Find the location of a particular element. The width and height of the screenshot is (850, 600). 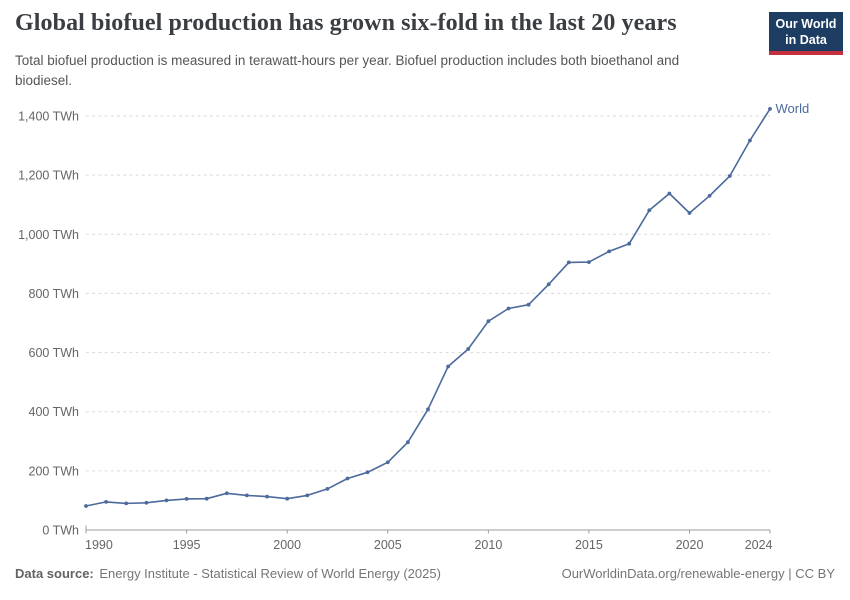

data-source-label: Data source: is located at coordinates (54, 573).